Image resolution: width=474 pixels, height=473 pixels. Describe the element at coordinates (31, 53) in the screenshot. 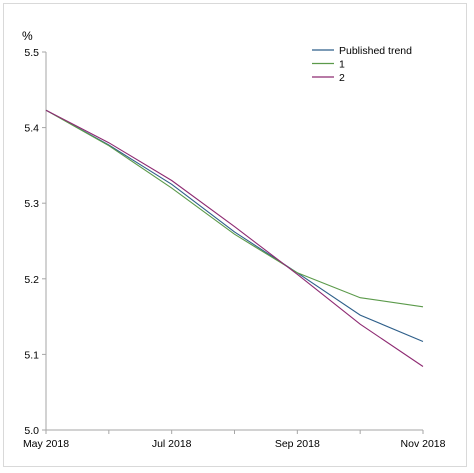

I see `y-tick-label: 5.5` at that location.